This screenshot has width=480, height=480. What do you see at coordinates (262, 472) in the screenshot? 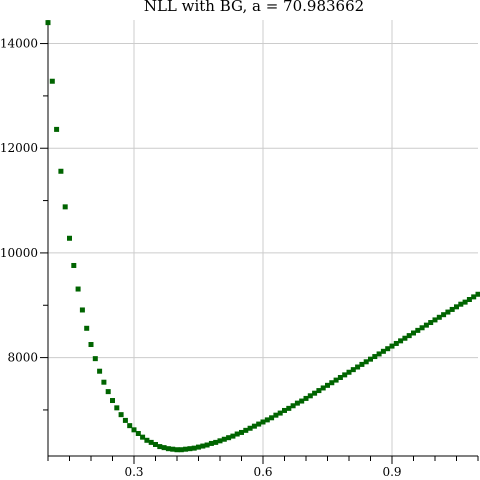
I see `x-tick-label: 0.6` at bounding box center [262, 472].